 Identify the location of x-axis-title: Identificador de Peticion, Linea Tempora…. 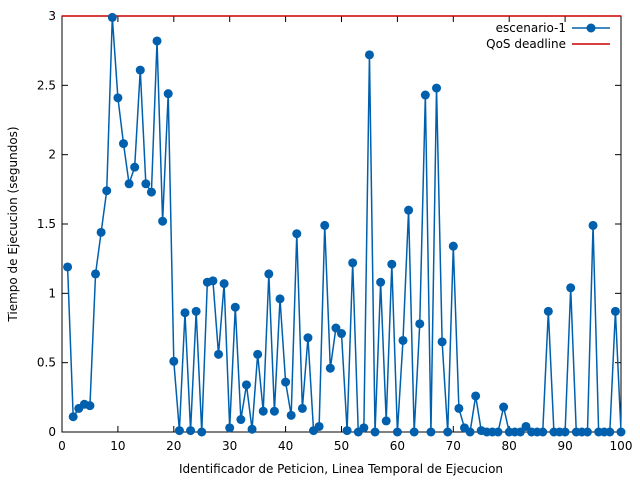
(341, 469).